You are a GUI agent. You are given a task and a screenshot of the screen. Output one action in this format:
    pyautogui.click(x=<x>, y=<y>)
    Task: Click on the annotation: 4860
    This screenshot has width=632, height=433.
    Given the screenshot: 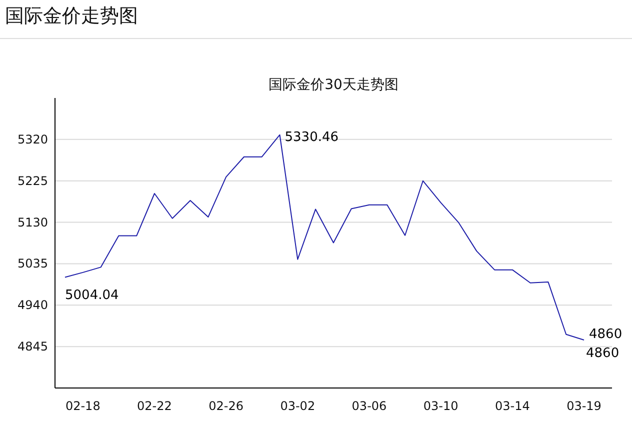 What is the action you would take?
    pyautogui.click(x=605, y=334)
    